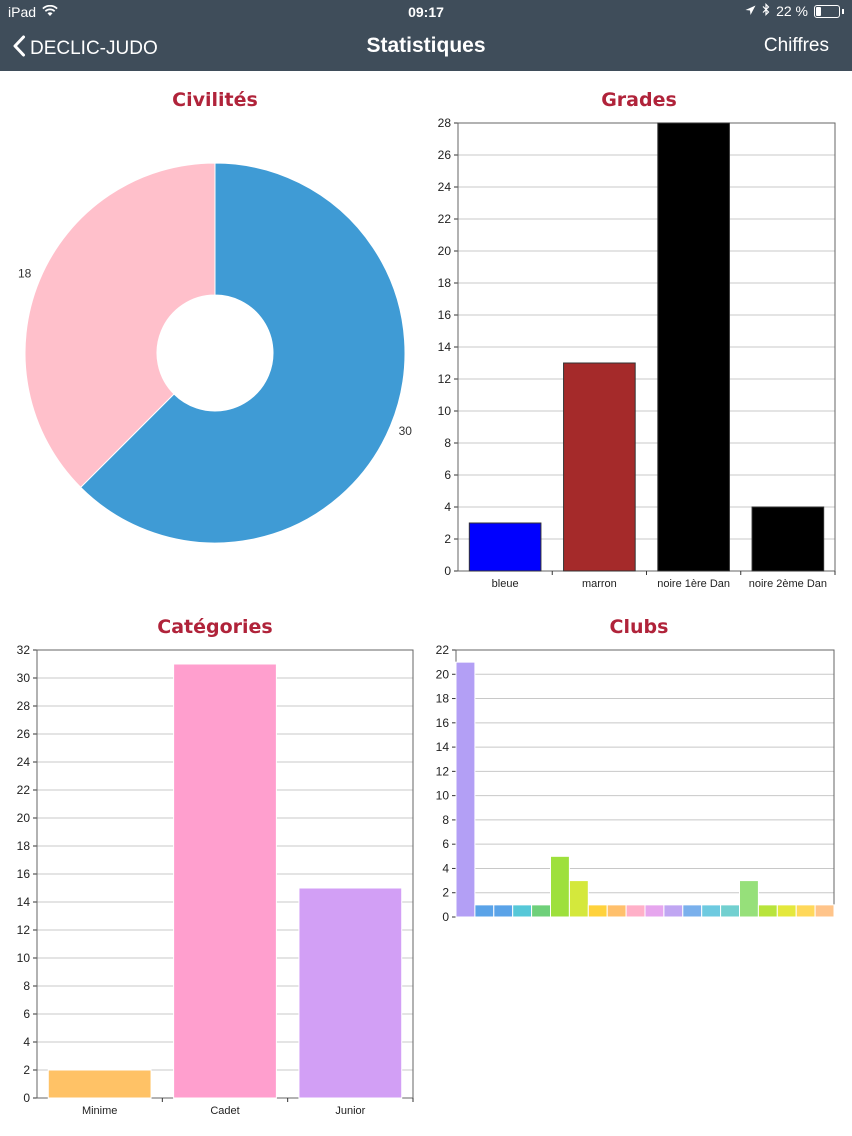 The image size is (852, 1136). Describe the element at coordinates (50, 12) in the screenshot. I see `wifi-icon` at that location.